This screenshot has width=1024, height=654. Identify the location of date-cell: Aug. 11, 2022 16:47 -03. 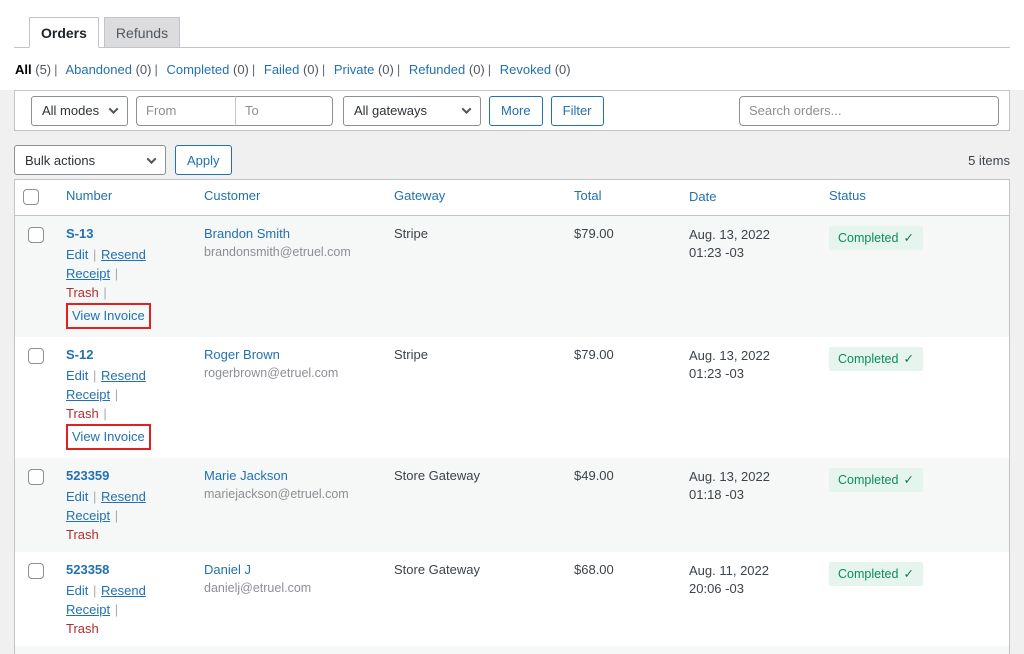
(751, 650).